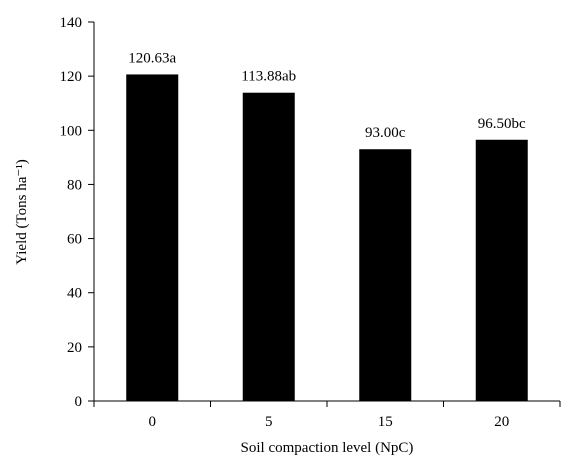 The image size is (574, 461). What do you see at coordinates (385, 422) in the screenshot?
I see `x-tick-label: 15` at bounding box center [385, 422].